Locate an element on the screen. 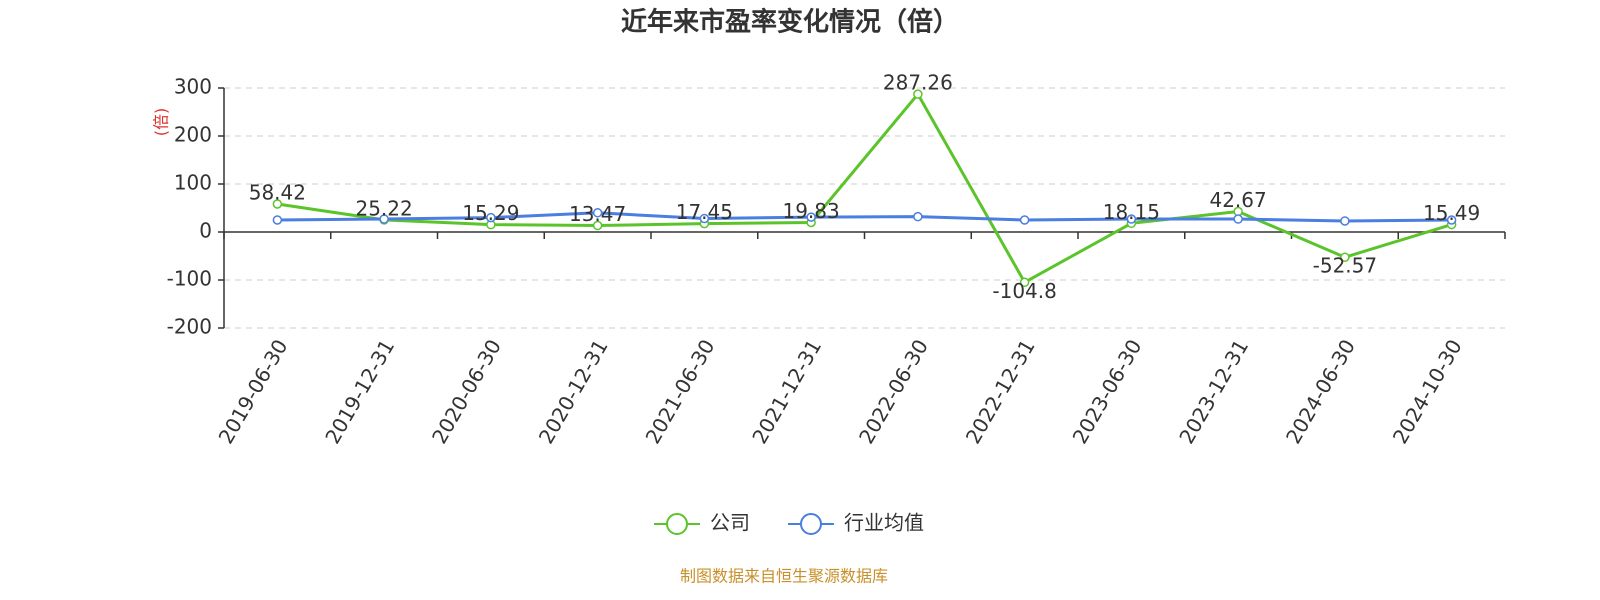 This screenshot has height=600, width=1600. data-label: 15.49 is located at coordinates (1451, 213).